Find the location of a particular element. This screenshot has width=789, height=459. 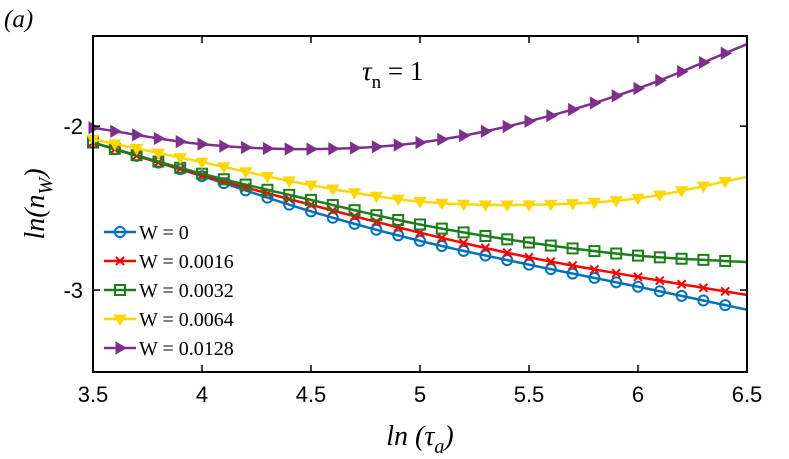

legend-label: W = 0.0032 is located at coordinates (186, 291).